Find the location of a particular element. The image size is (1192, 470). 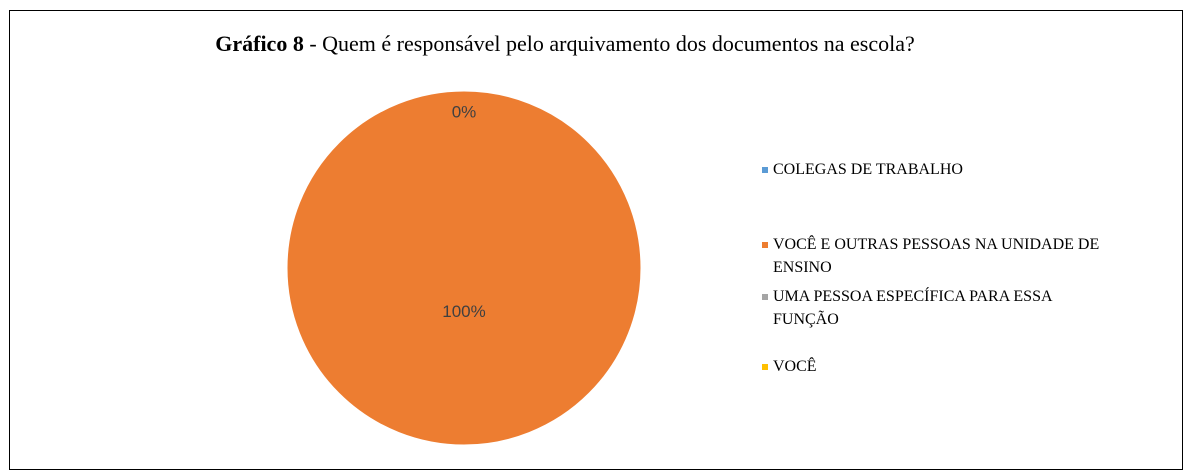

legend-label: VOCÊ is located at coordinates (795, 366).